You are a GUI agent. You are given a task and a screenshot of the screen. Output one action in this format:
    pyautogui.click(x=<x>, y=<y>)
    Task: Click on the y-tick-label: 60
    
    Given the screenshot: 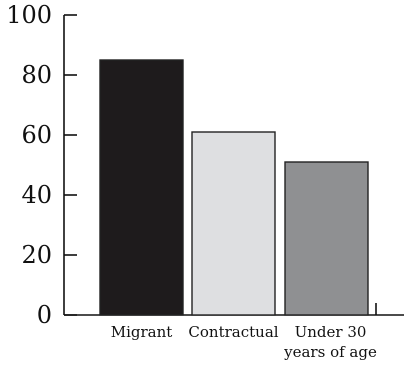 What is the action you would take?
    pyautogui.click(x=36, y=135)
    